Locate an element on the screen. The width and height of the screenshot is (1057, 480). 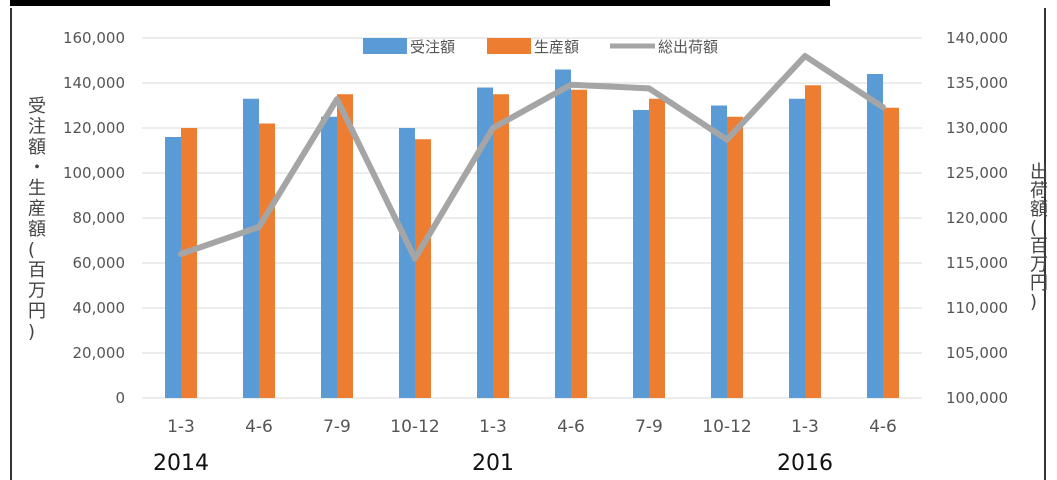
right-tick-label: 105,000 is located at coordinates (977, 353).